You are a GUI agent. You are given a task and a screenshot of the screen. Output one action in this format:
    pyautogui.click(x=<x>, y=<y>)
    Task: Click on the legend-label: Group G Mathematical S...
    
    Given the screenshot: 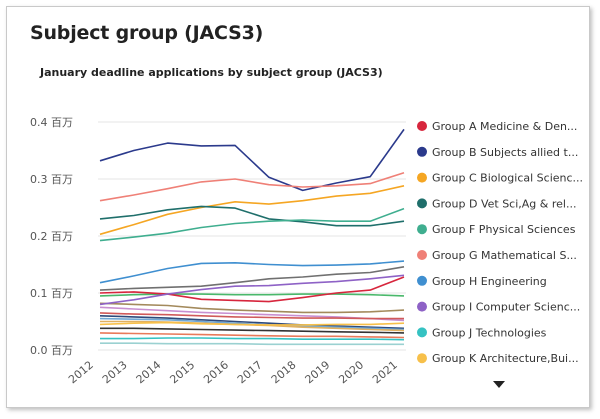 What is the action you would take?
    pyautogui.click(x=504, y=255)
    